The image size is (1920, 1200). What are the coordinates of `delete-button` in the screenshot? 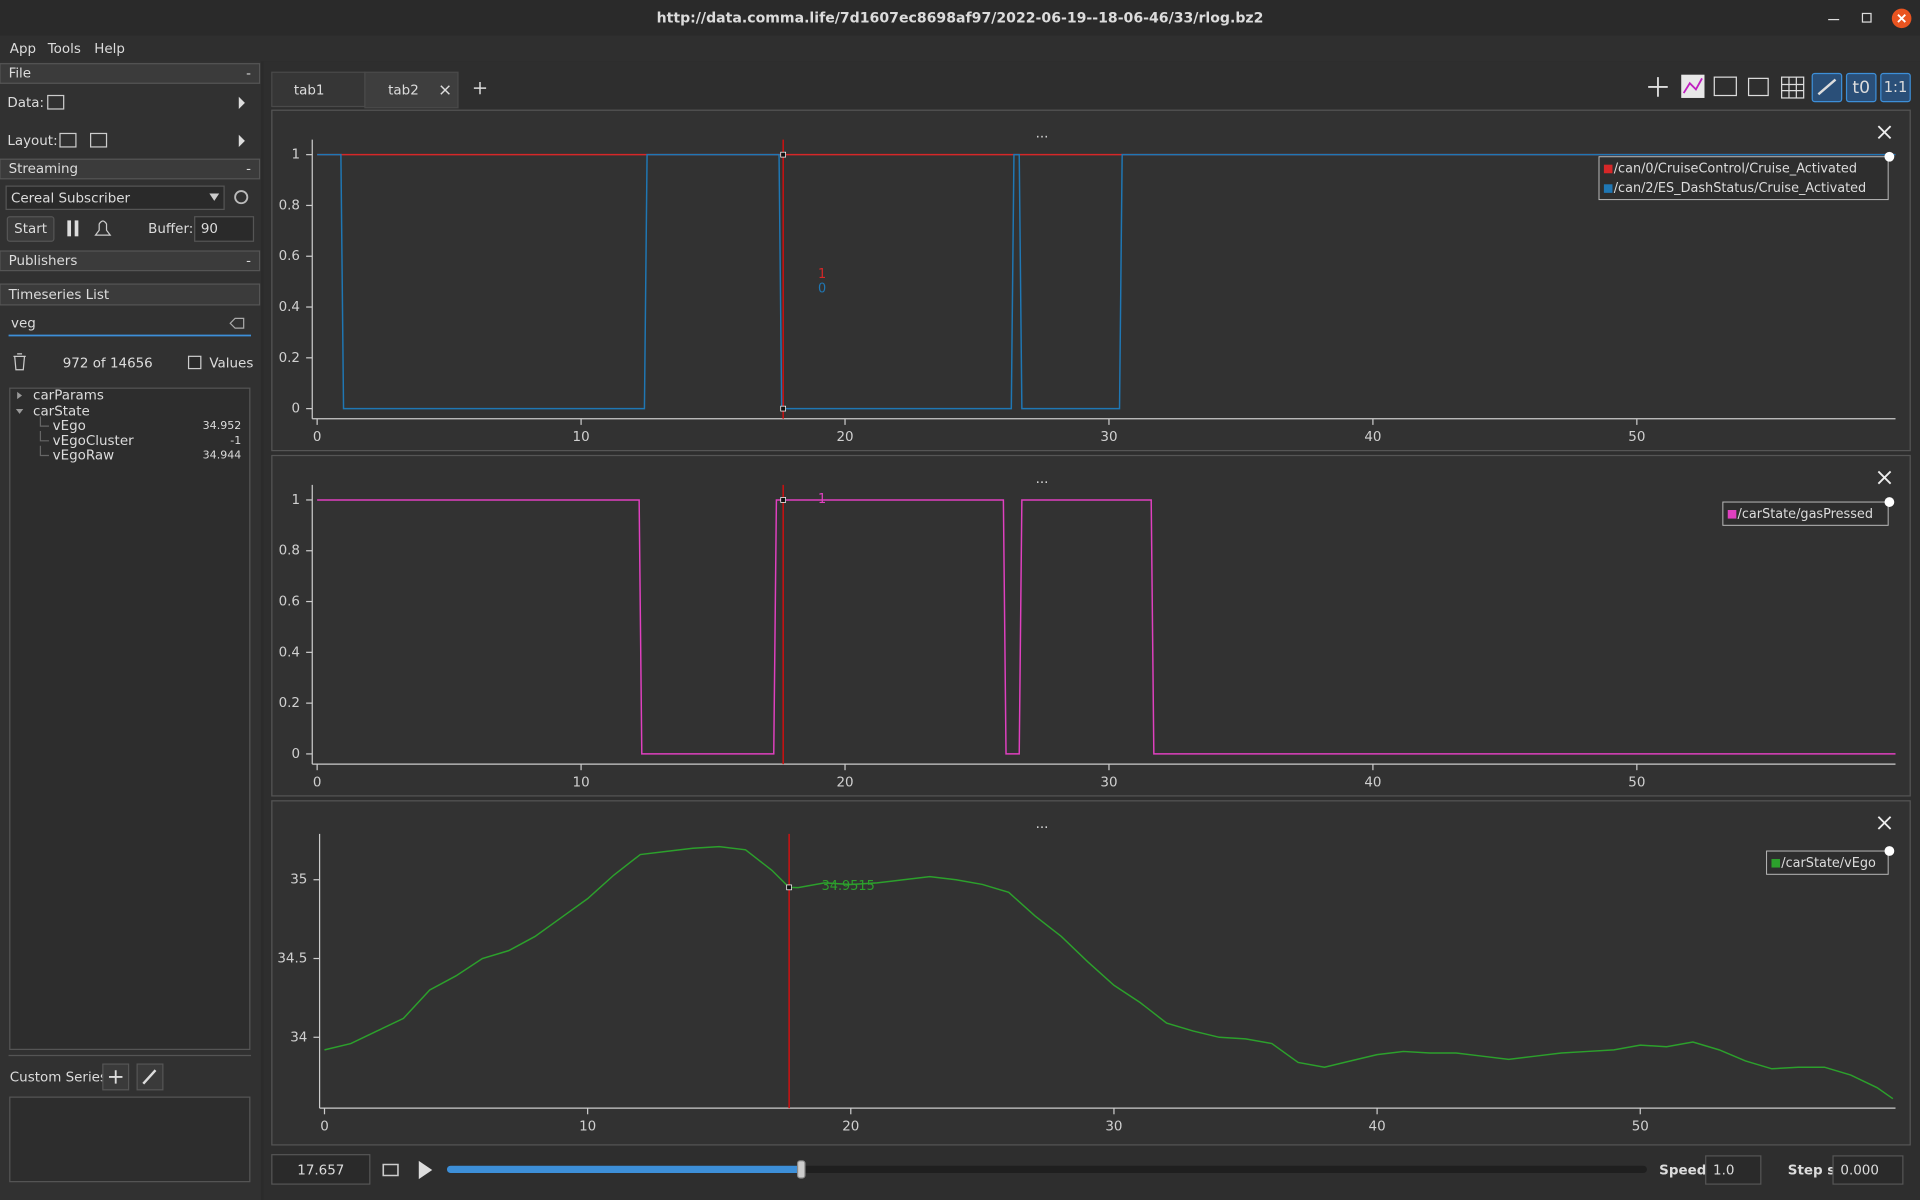 It's located at (19, 362).